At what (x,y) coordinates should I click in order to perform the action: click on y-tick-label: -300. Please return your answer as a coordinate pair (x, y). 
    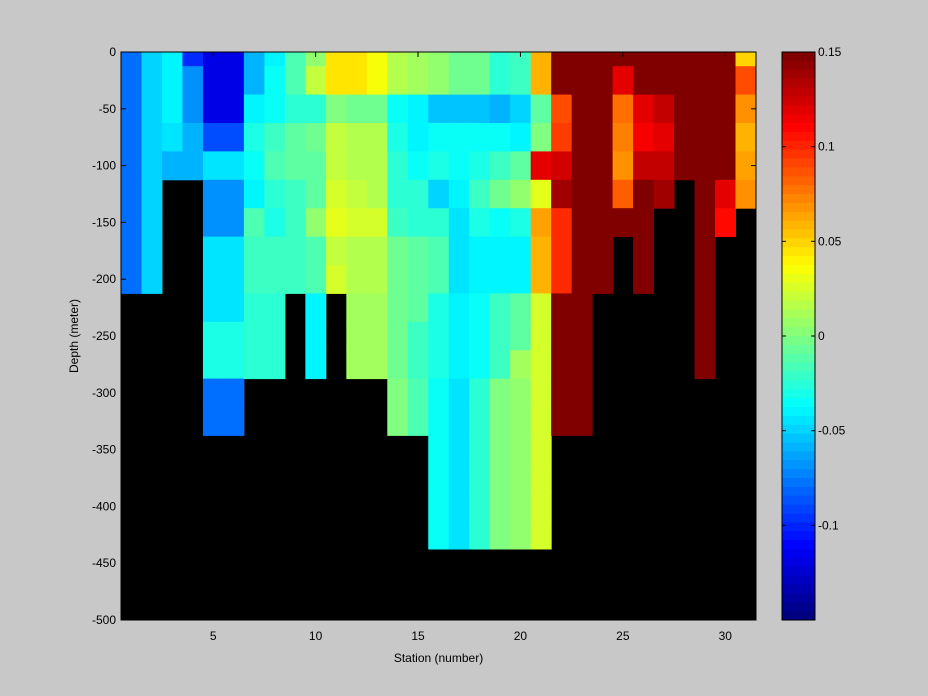
    Looking at the image, I should click on (104, 393).